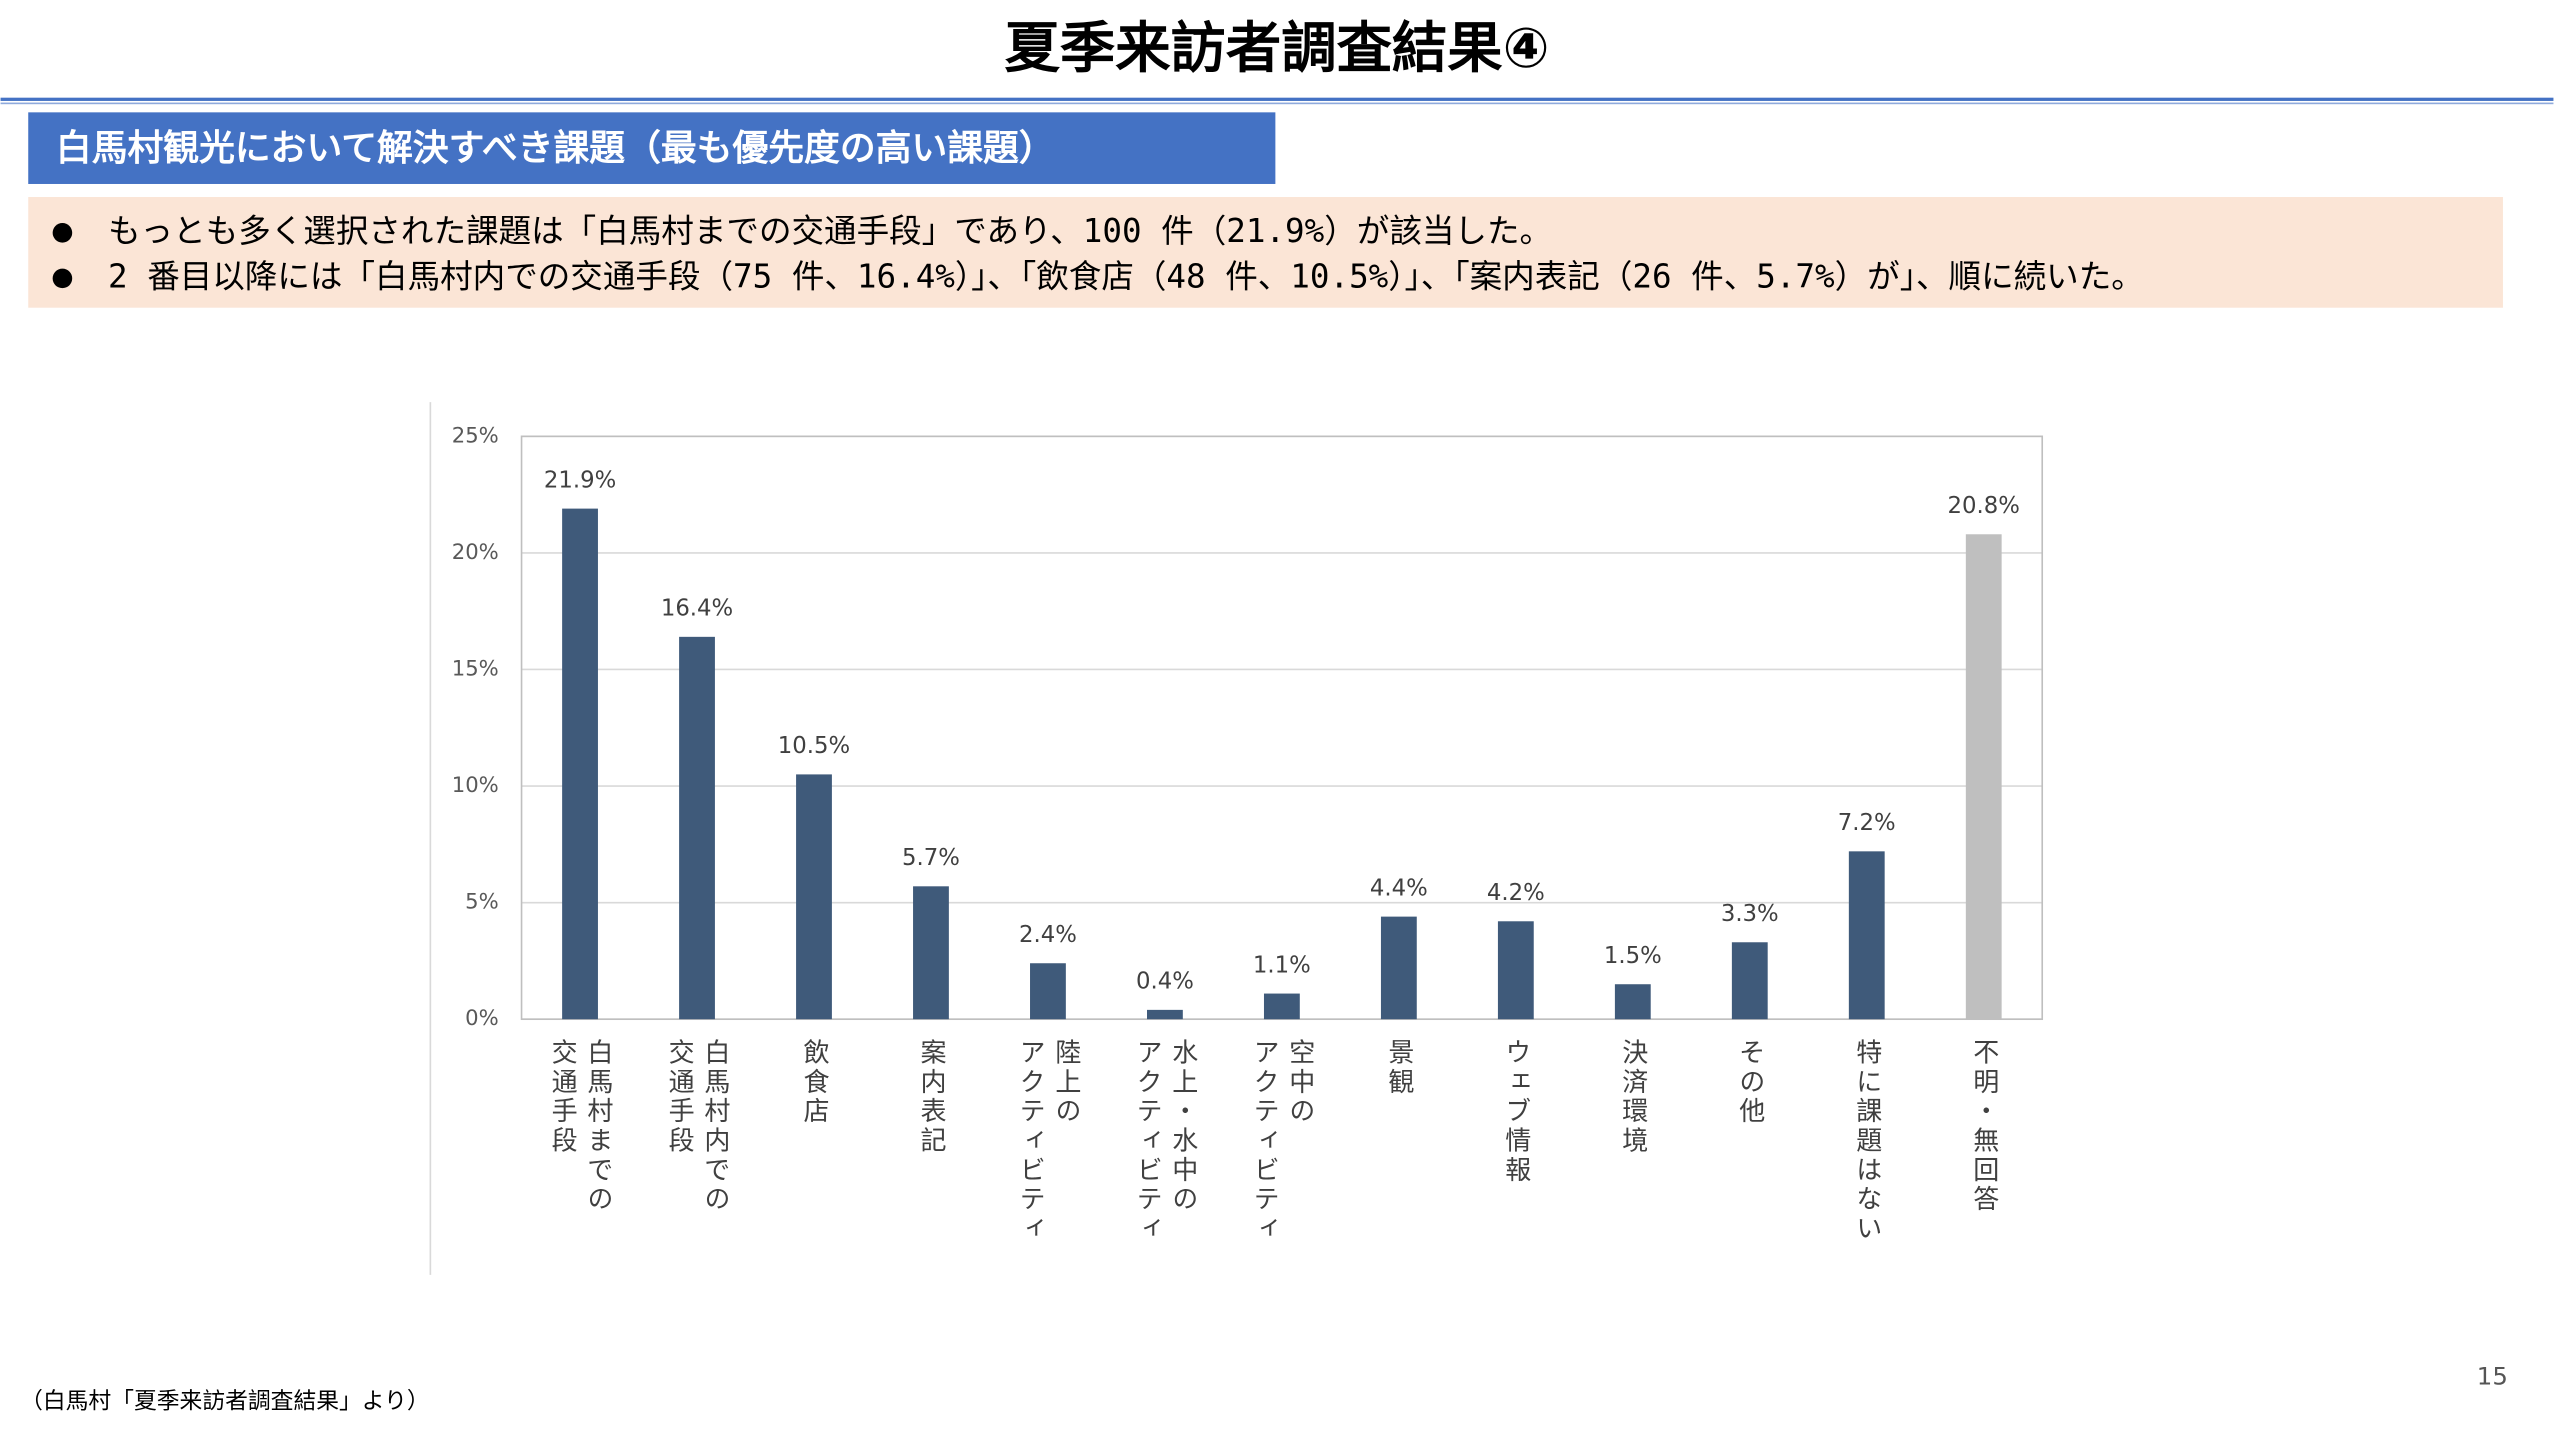 This screenshot has height=1436, width=2554. What do you see at coordinates (1048, 935) in the screenshot?
I see `data-label: 2.4%` at bounding box center [1048, 935].